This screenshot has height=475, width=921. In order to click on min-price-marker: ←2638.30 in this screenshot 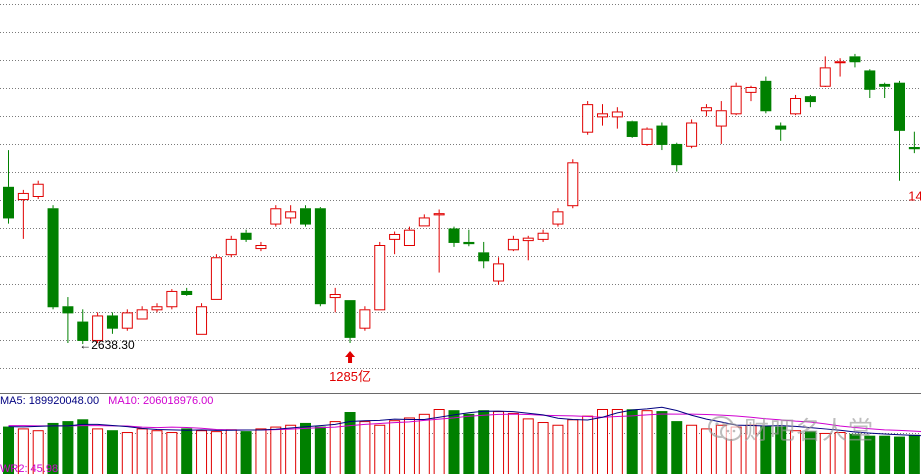, I will do `click(107, 345)`.